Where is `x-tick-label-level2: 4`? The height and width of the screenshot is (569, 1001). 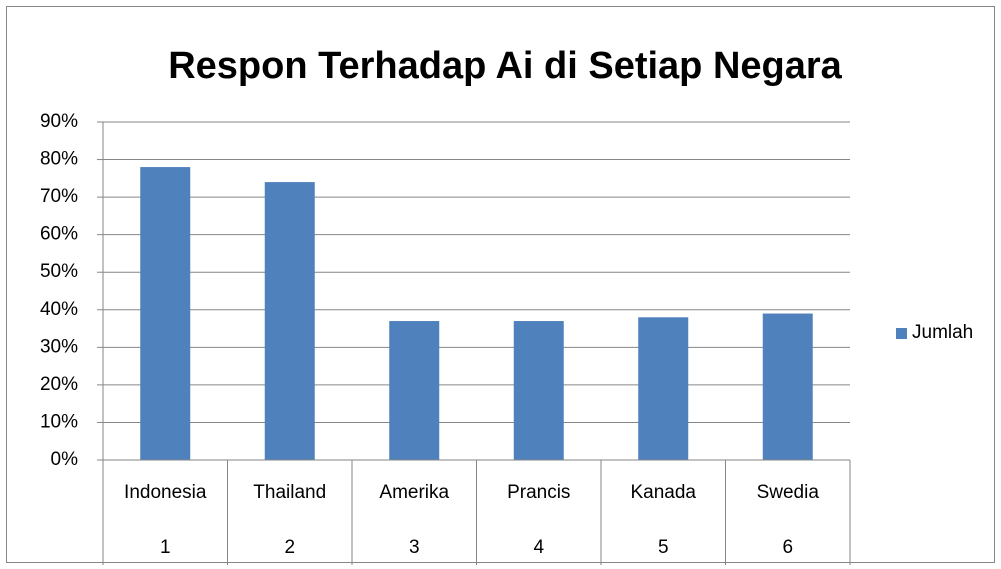
x-tick-label-level2: 4 is located at coordinates (538, 547).